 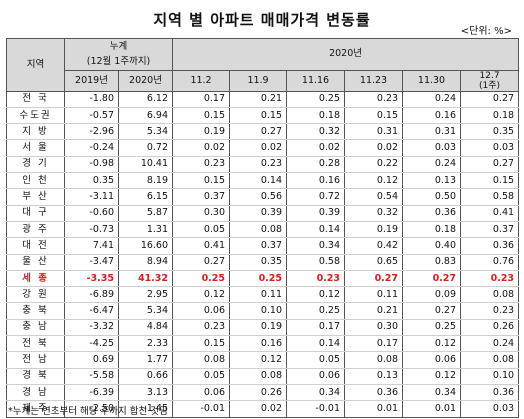 What do you see at coordinates (316, 409) in the screenshot?
I see `weekly-change-cell: -0.01` at bounding box center [316, 409].